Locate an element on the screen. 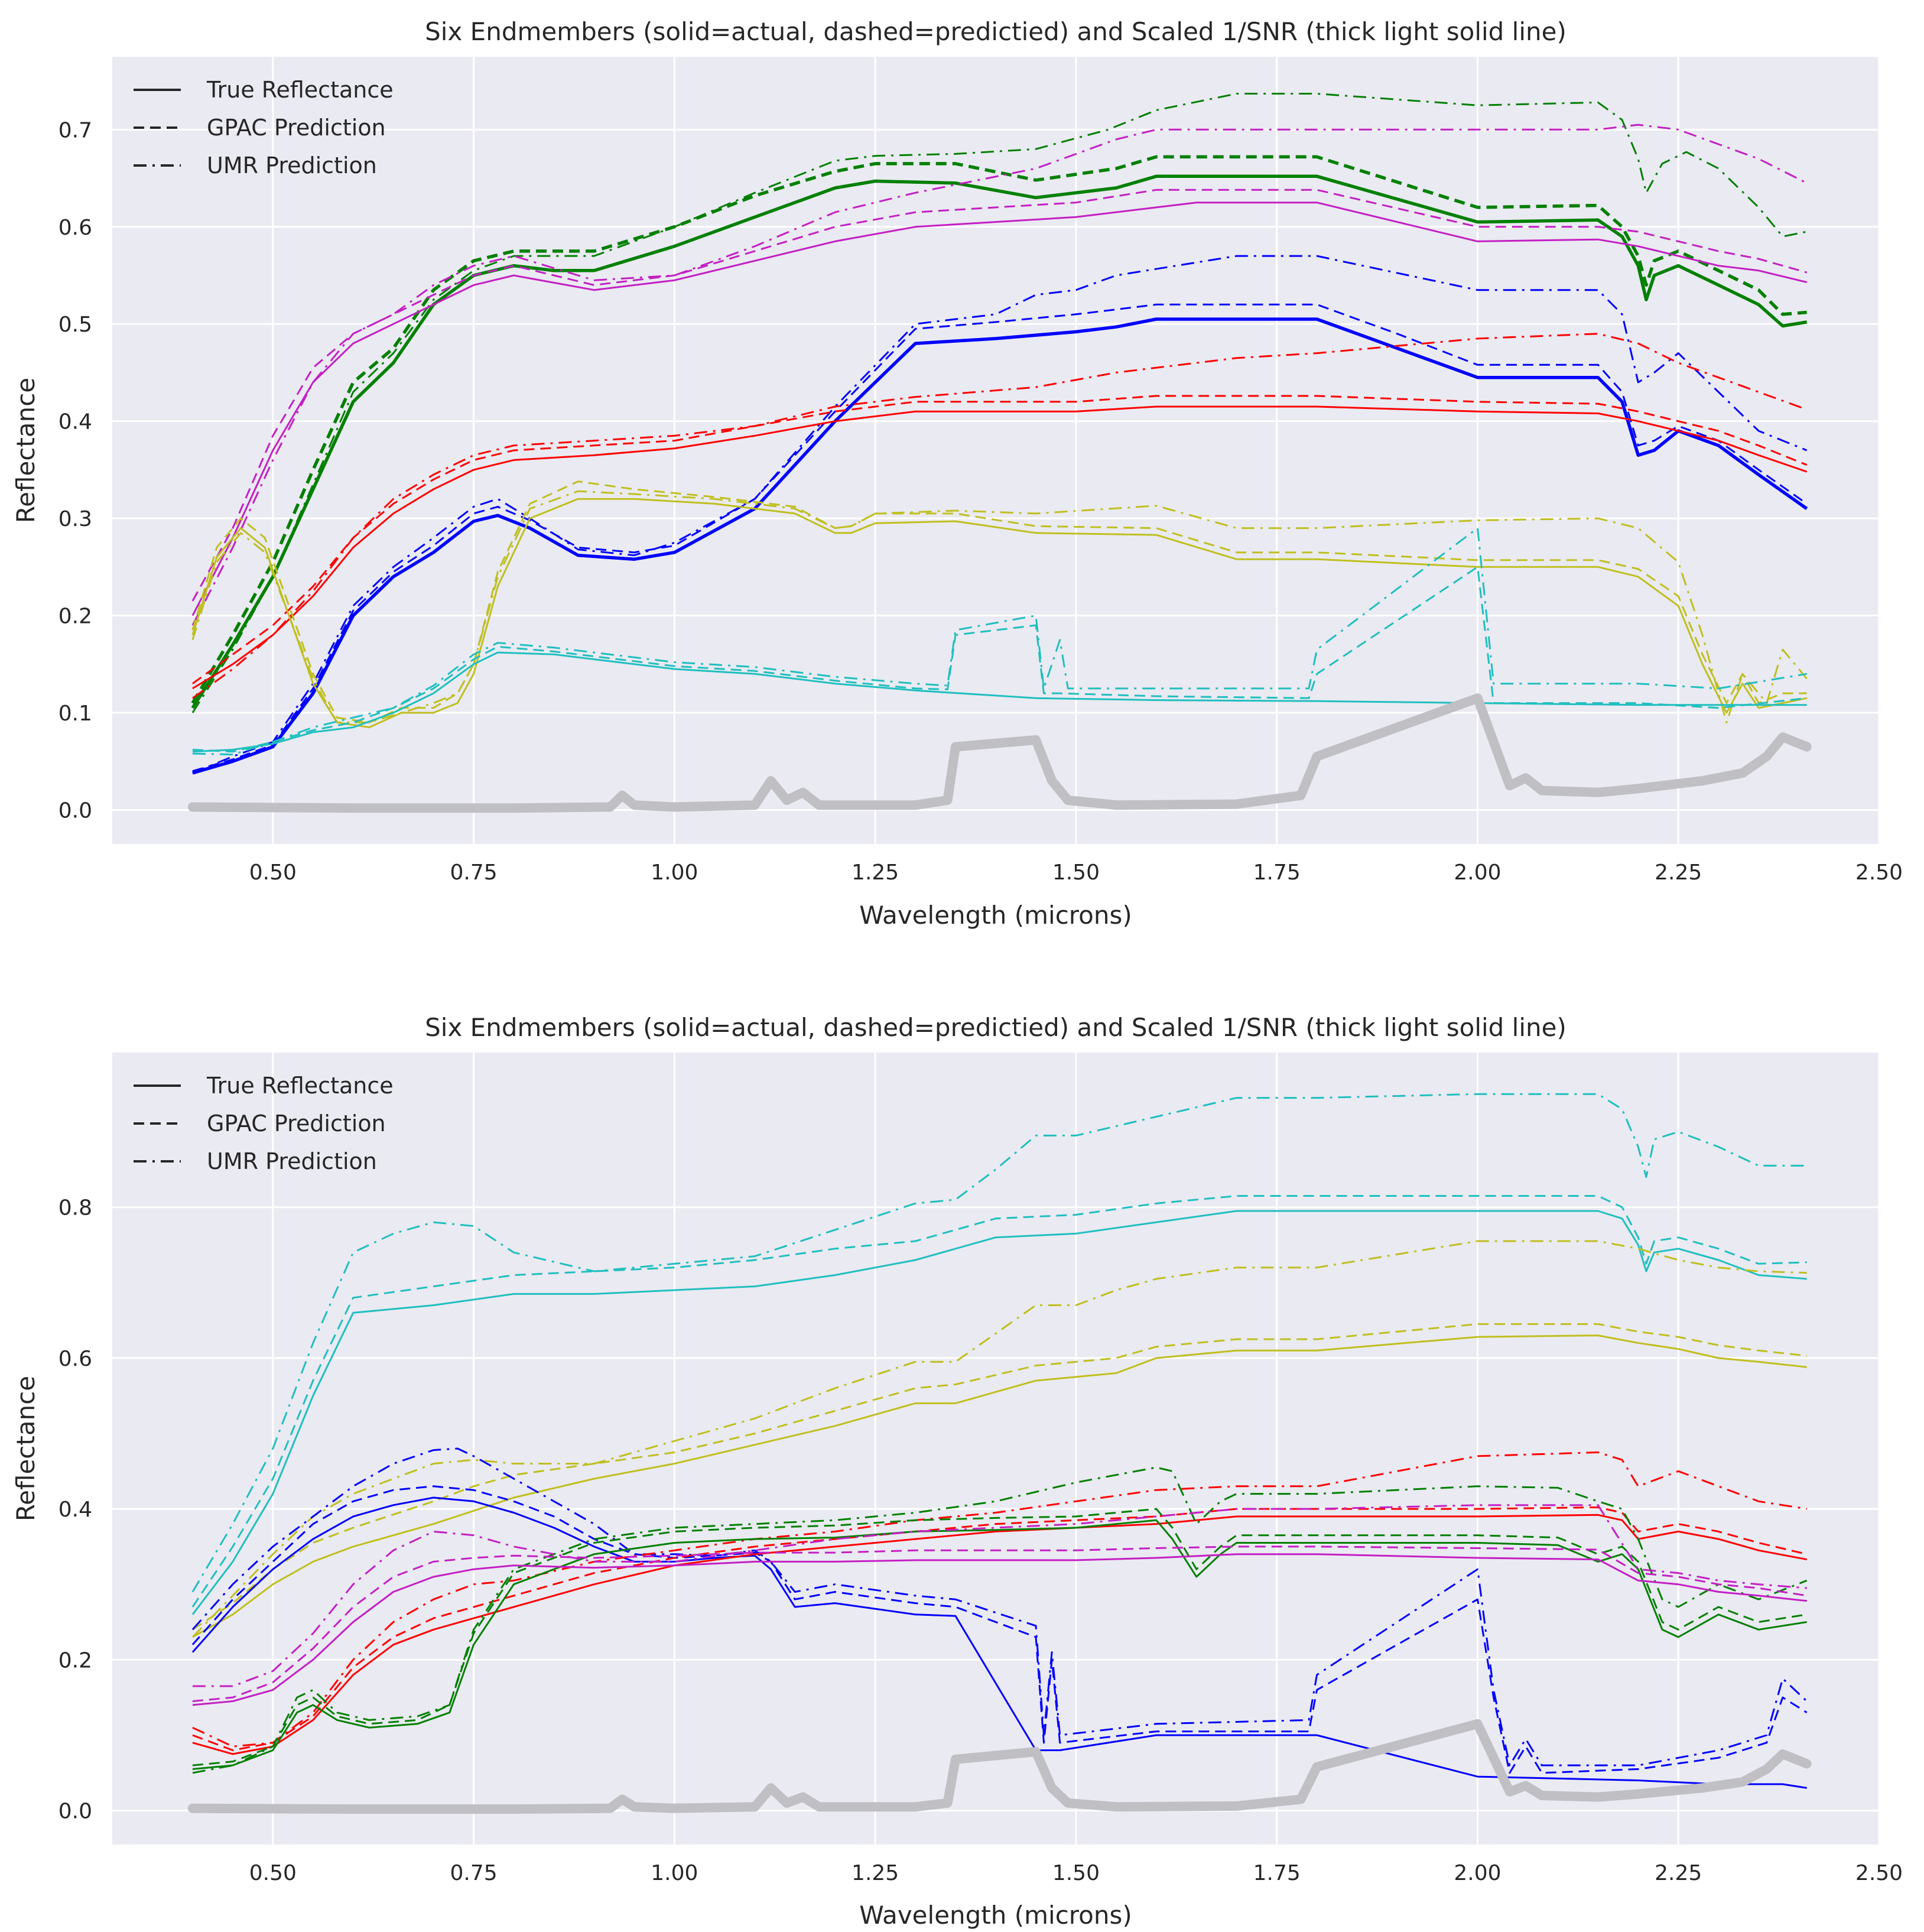  series-line-yellow-umr is located at coordinates (999, 607).